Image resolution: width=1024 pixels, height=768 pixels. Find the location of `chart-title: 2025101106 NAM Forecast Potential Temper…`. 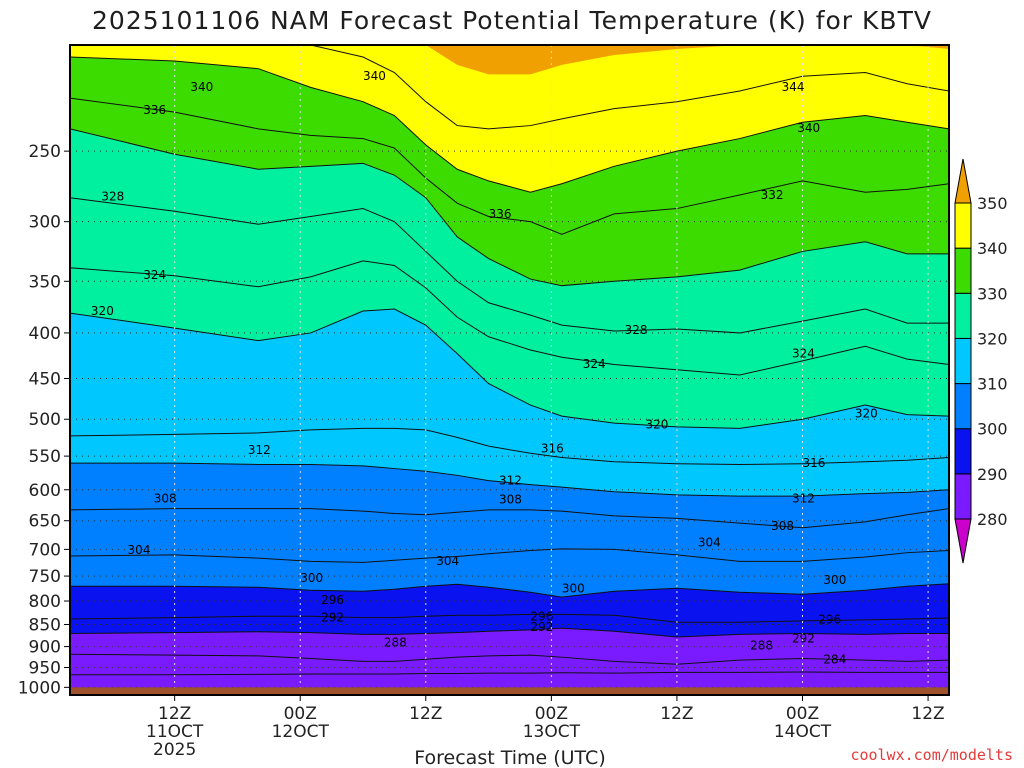

chart-title: 2025101106 NAM Forecast Potential Temper… is located at coordinates (512, 20).